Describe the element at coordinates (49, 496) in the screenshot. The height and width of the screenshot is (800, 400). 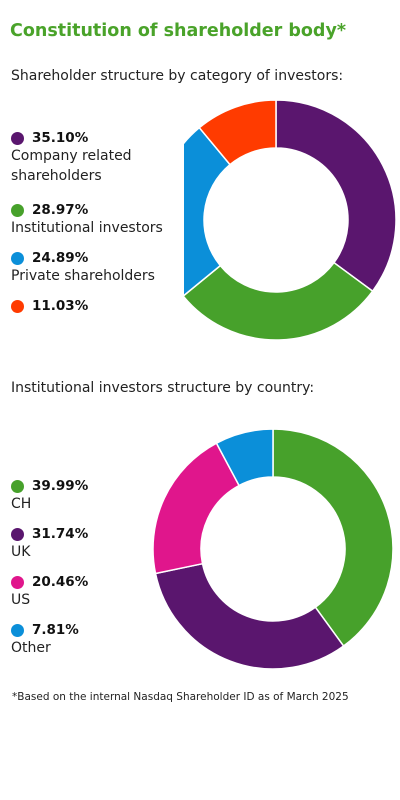
I see `legend-item-ch: 39.99% CH` at that location.